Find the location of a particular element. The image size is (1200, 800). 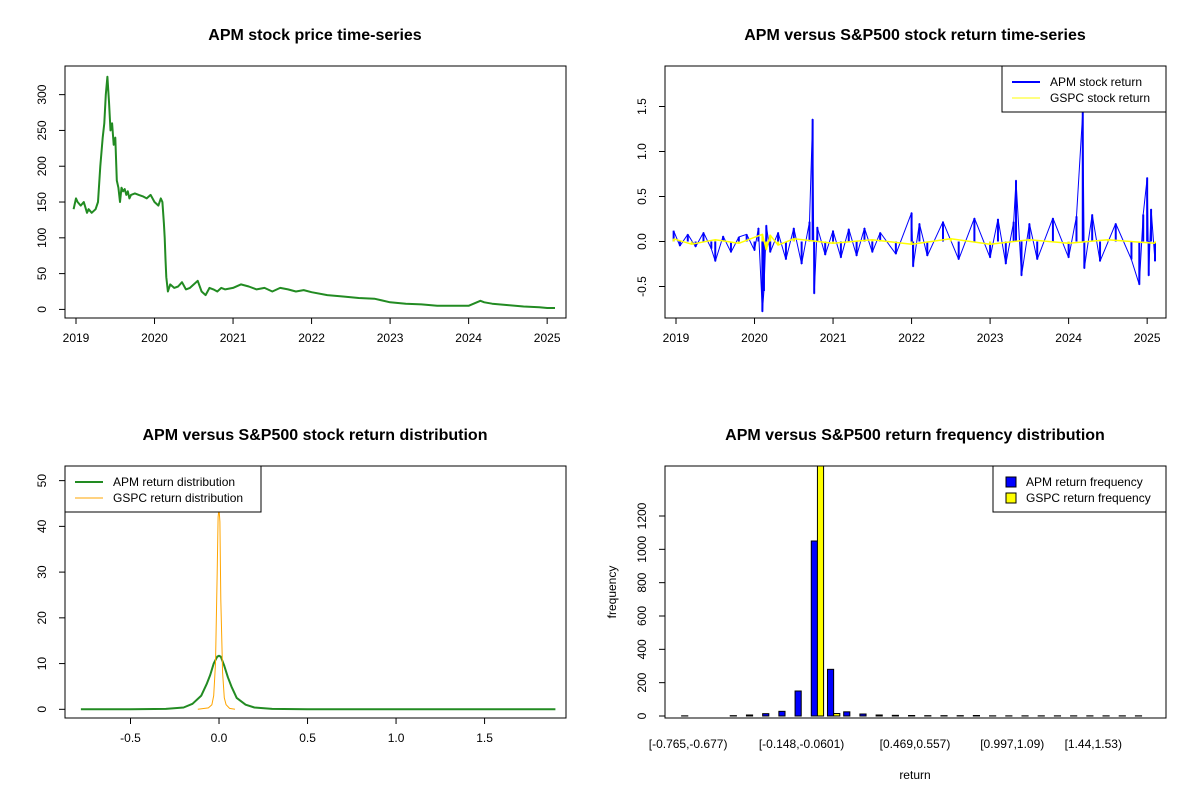

y-tick-label: 800 is located at coordinates (642, 582).